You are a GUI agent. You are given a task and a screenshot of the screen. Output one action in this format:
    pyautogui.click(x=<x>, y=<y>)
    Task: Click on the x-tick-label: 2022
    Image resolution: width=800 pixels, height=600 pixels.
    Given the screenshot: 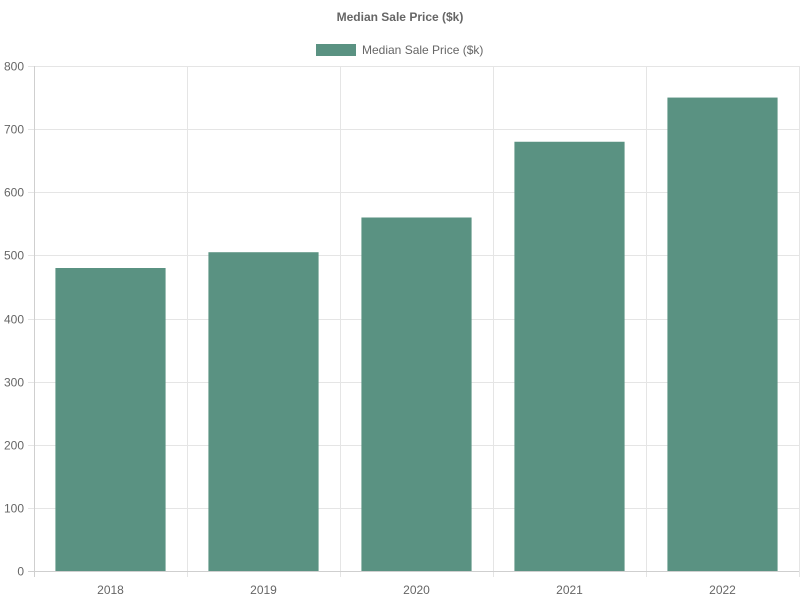 What is the action you would take?
    pyautogui.click(x=722, y=590)
    